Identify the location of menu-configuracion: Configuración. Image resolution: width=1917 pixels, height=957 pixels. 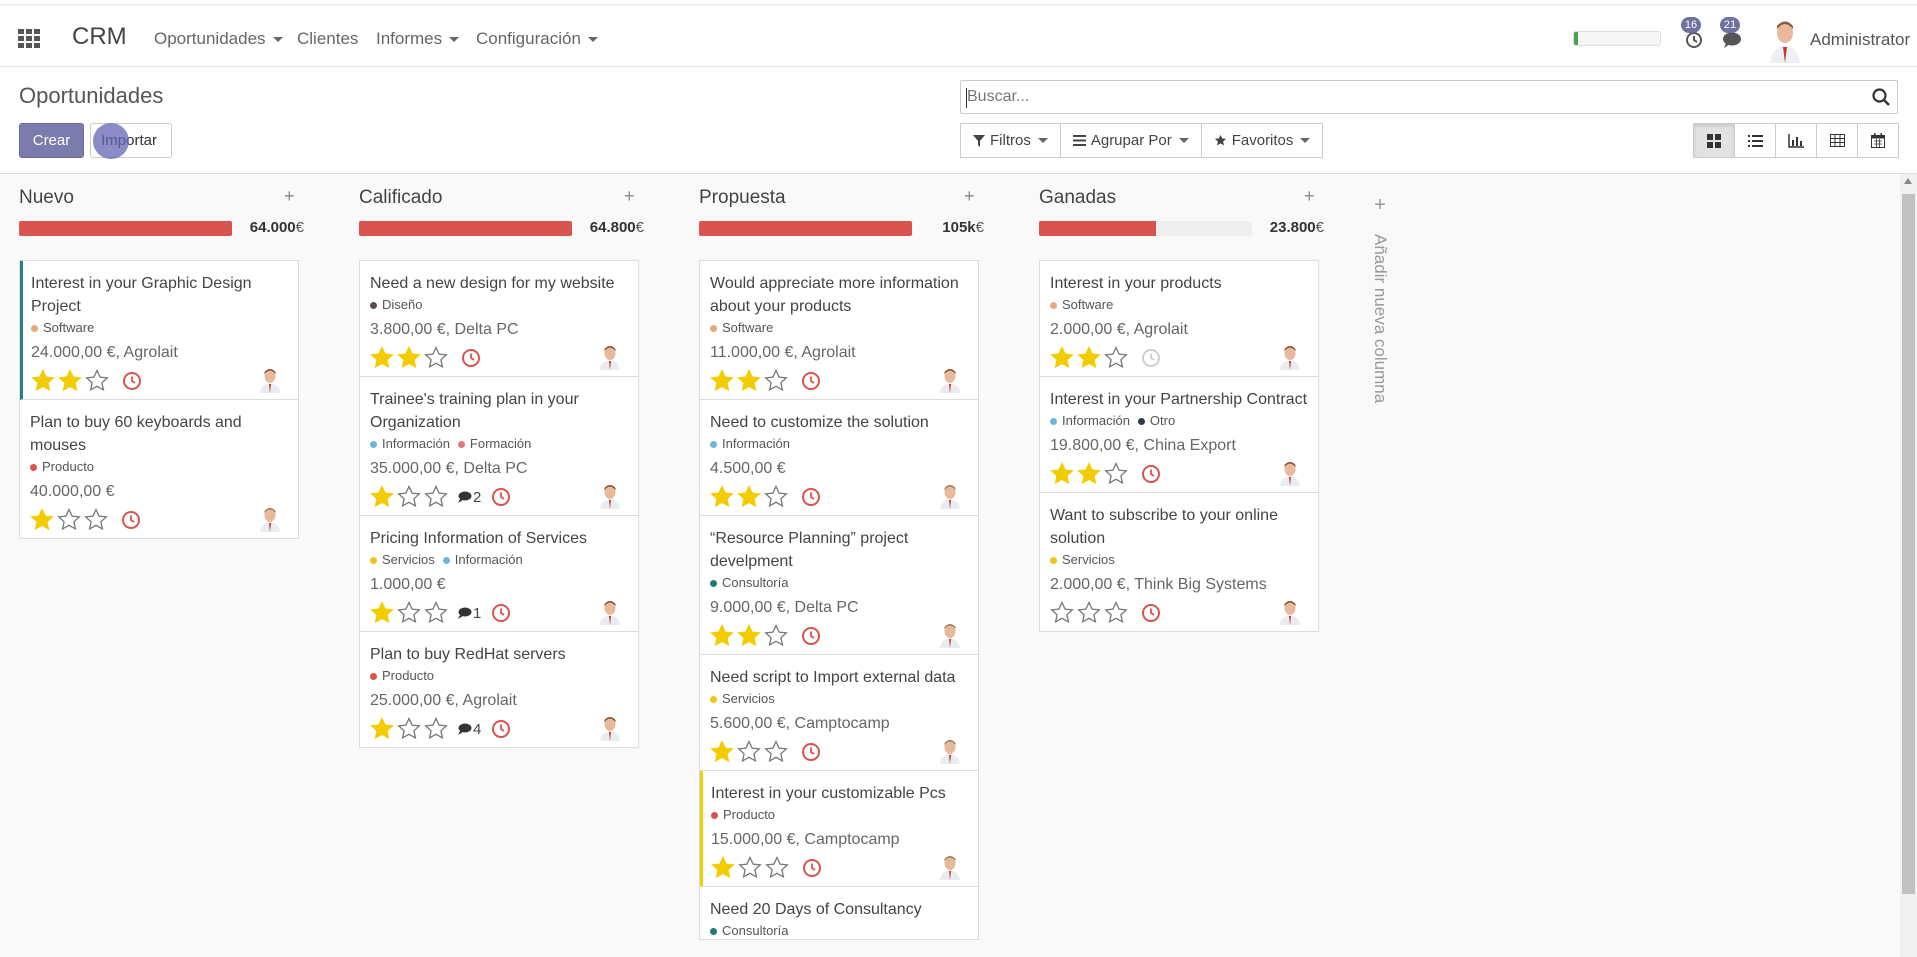
(537, 39).